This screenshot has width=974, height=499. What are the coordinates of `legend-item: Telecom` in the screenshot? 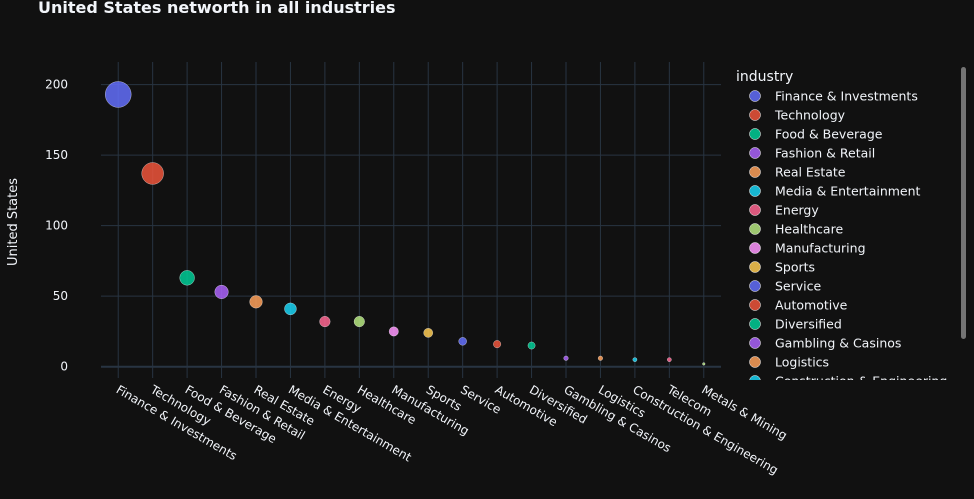 It's located at (788, 400).